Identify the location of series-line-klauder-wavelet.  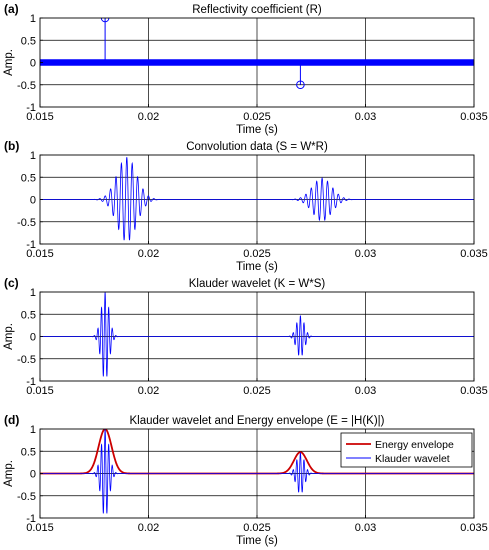
(257, 471).